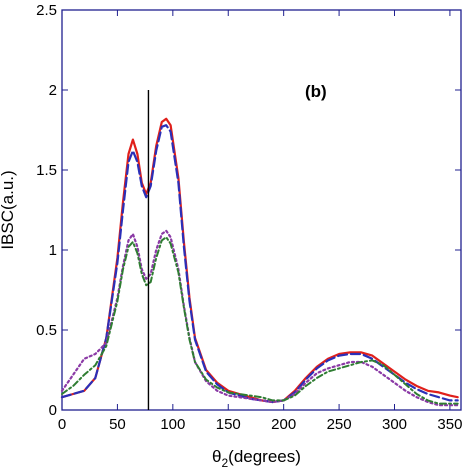  I want to click on y-tick-label-0: 0, so click(53, 410).